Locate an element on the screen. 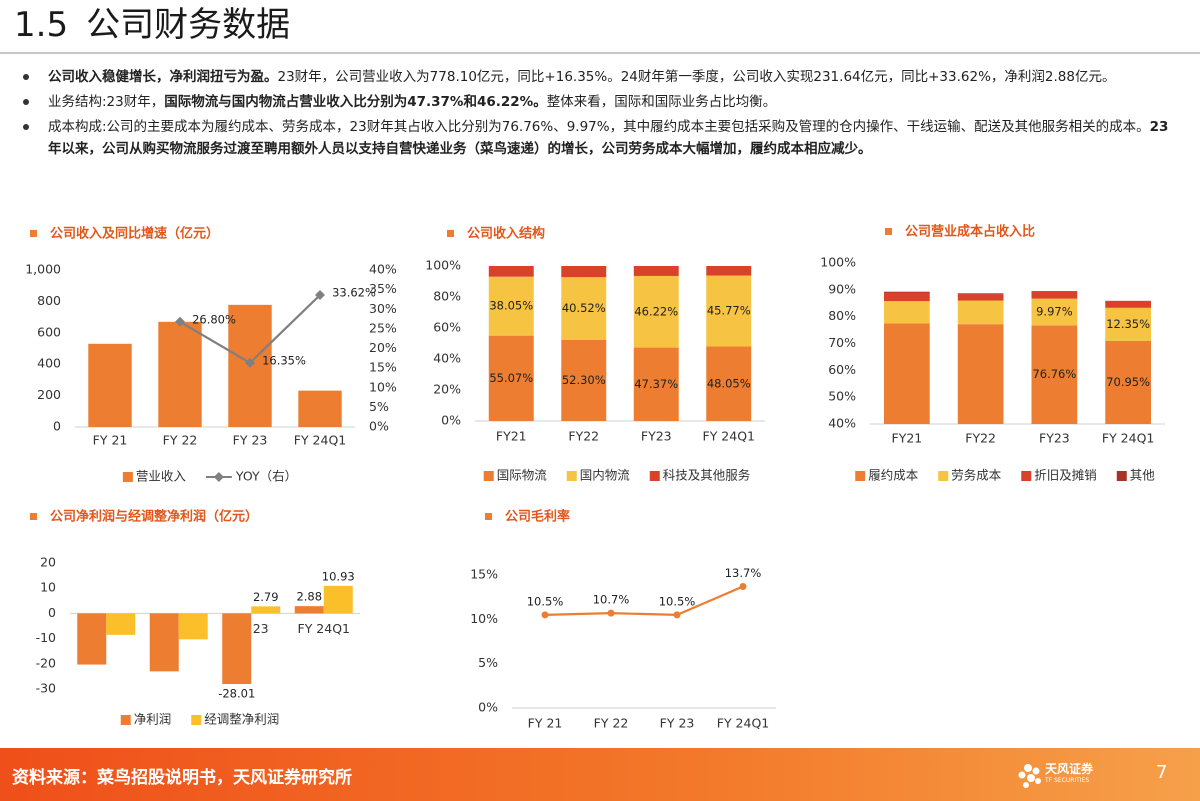  y-tick-label: 70% is located at coordinates (842, 342).